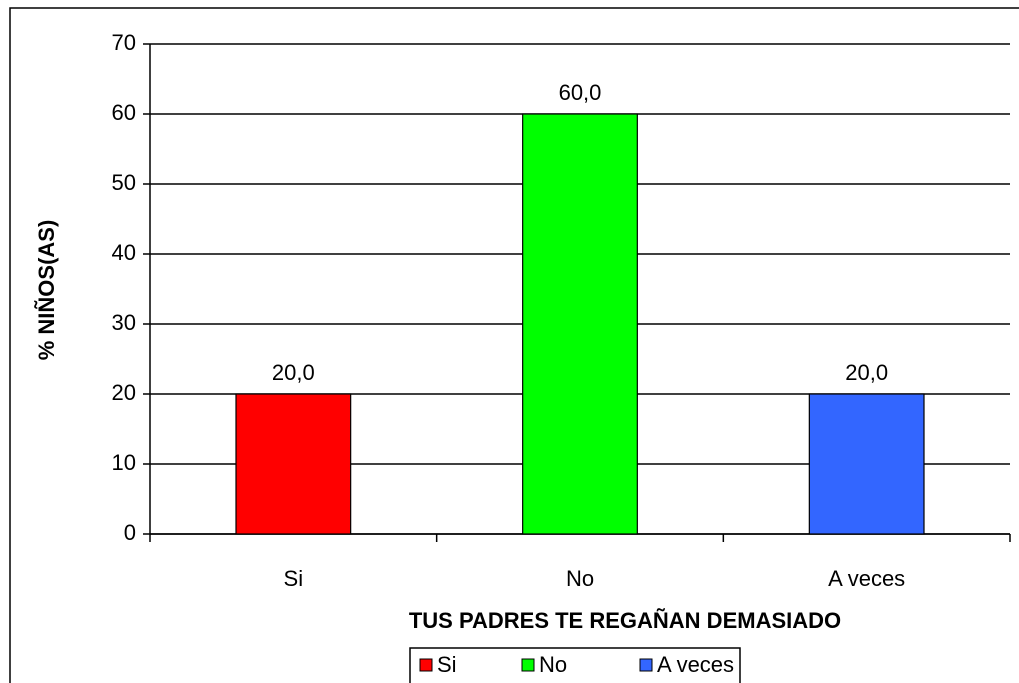 This screenshot has height=683, width=1019. I want to click on x-tick-label: No, so click(580, 578).